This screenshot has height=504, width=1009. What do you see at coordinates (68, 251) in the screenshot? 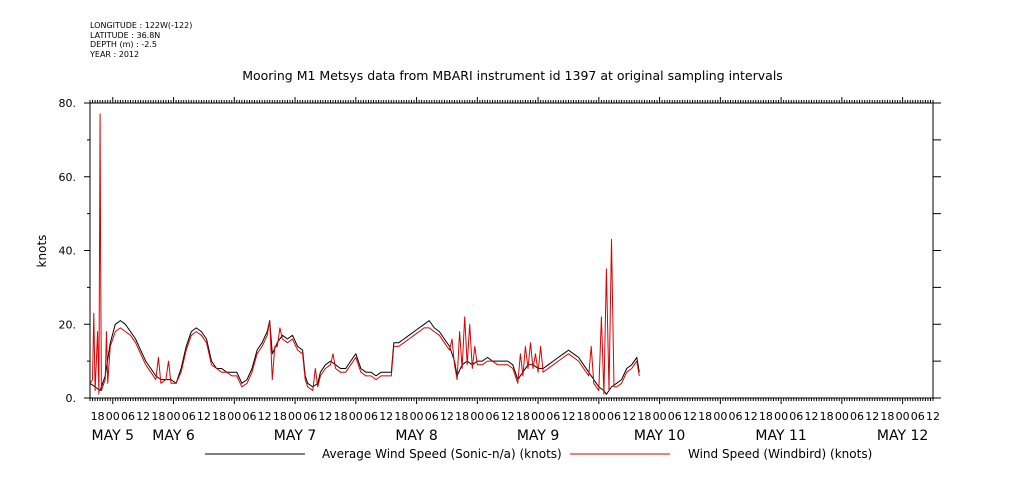
I see `y-tick-label: 40.` at bounding box center [68, 251].